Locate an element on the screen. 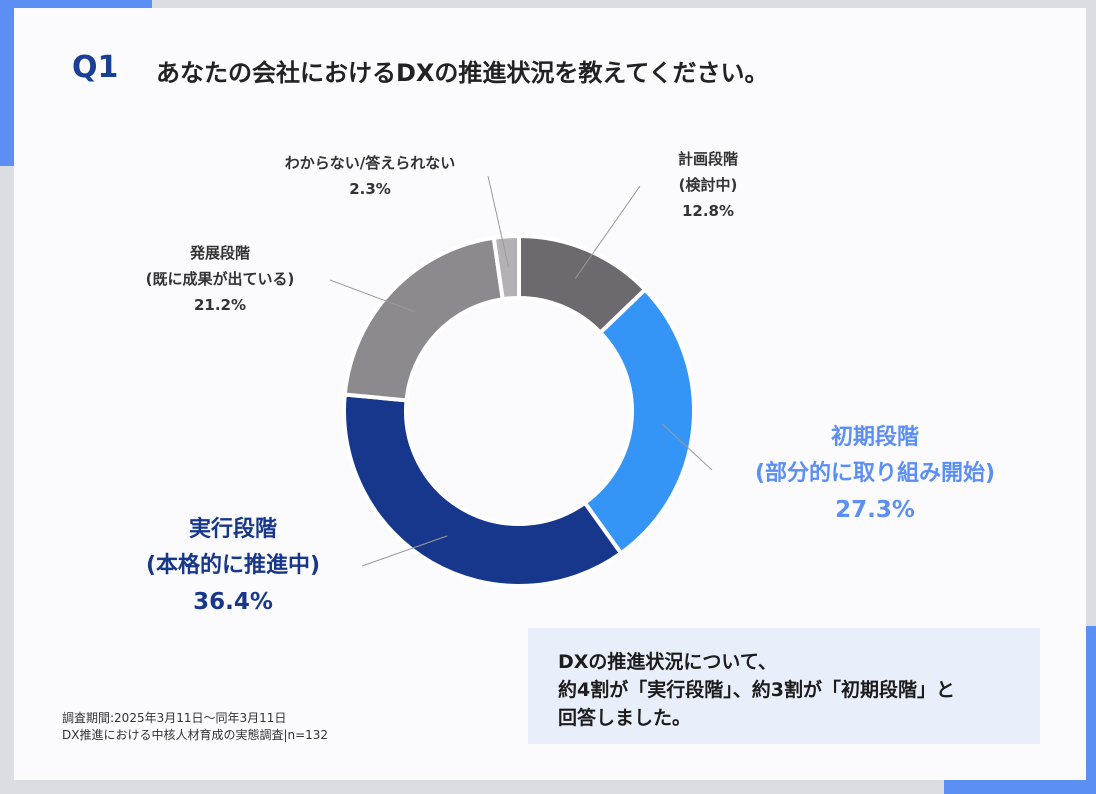 The height and width of the screenshot is (794, 1096). label-initial-pct: 27.3% is located at coordinates (875, 510).